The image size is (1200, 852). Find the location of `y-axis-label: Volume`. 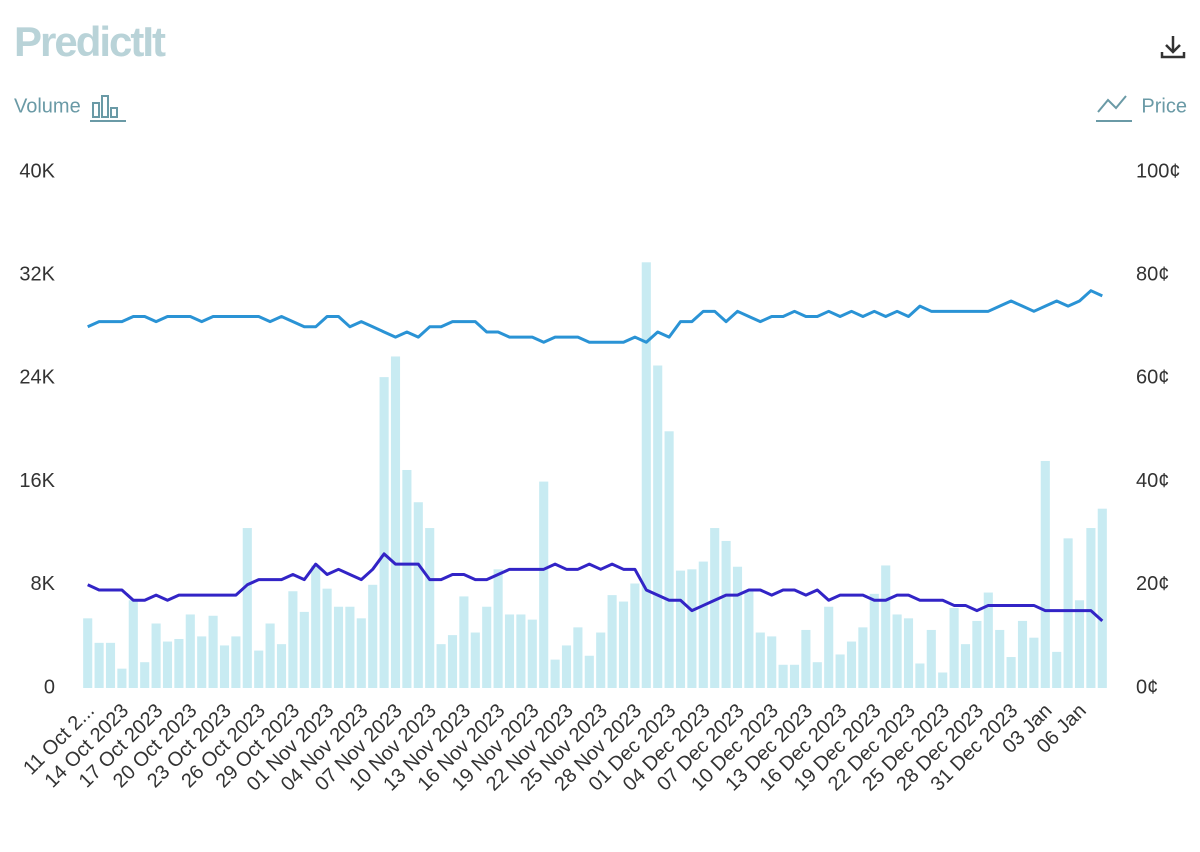

y-axis-label: Volume is located at coordinates (47, 106).